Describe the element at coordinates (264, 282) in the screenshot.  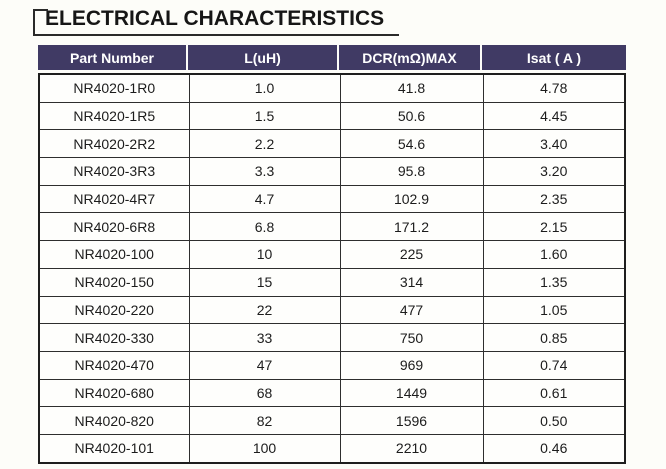
I see `value-cell: 15` at that location.